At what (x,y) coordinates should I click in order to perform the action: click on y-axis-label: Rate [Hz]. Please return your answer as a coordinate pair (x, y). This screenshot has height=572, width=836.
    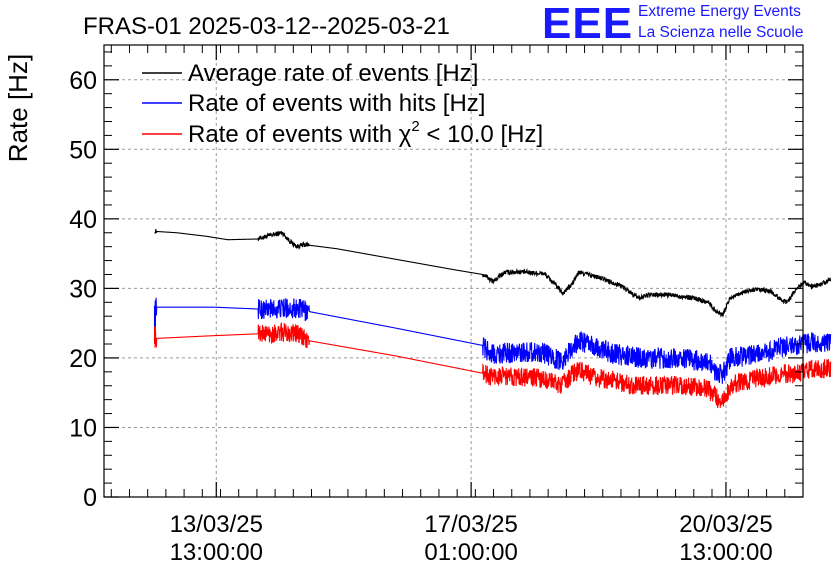
    Looking at the image, I should click on (18, 108).